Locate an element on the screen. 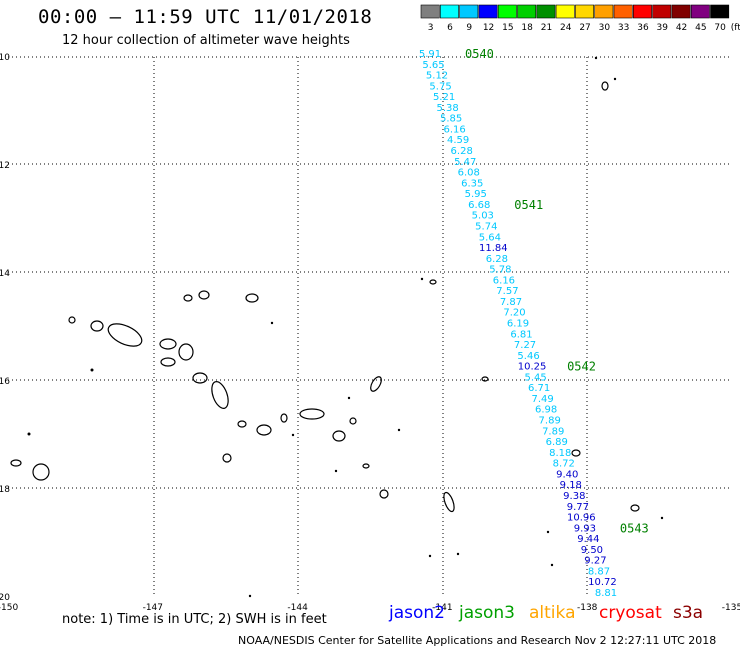  swh-value: 5.46 is located at coordinates (528, 356).